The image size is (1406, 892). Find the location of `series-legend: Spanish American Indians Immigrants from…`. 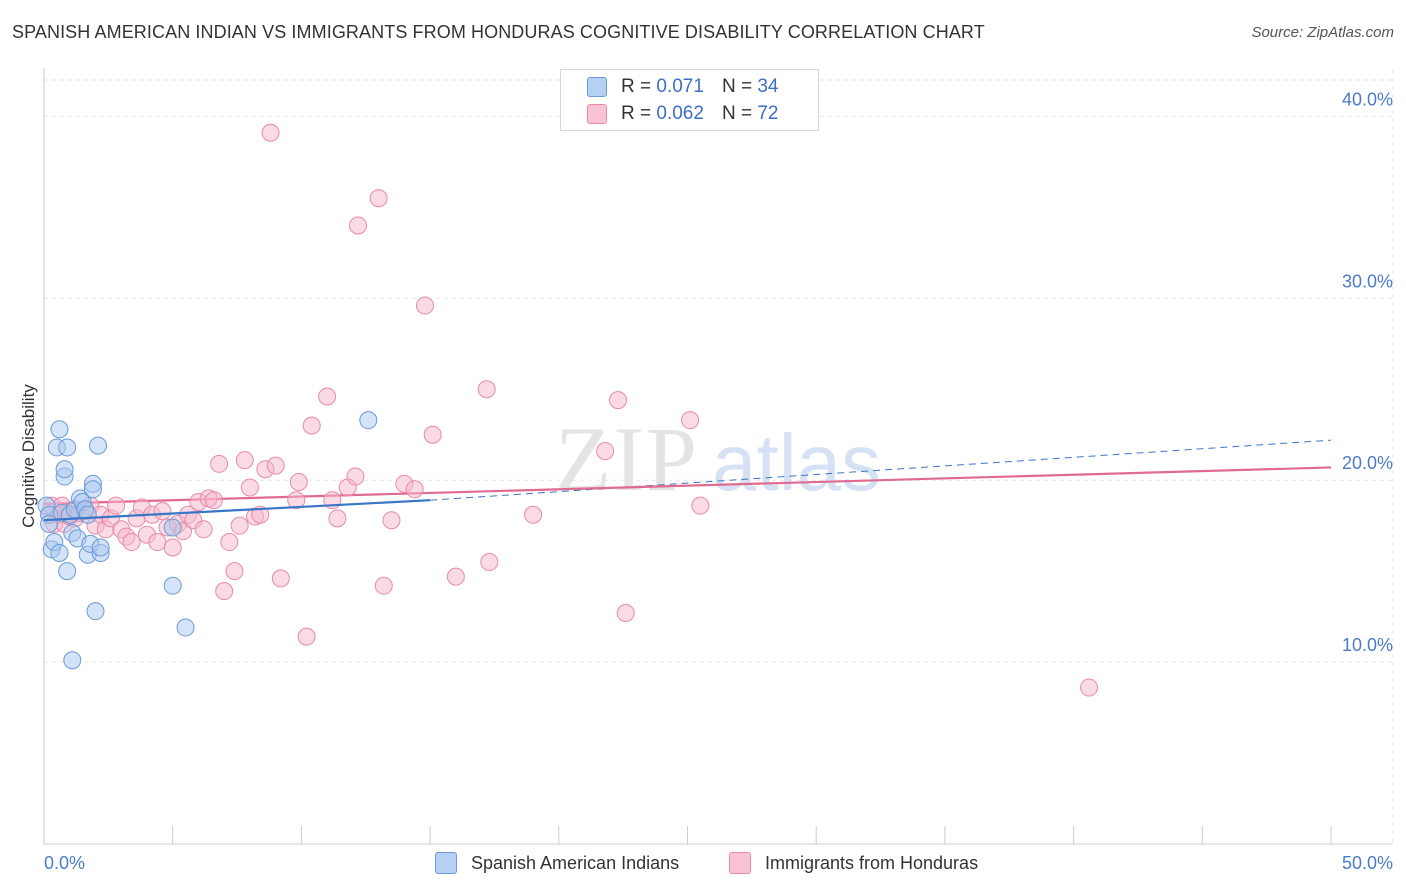

series-legend: Spanish American Indians Immigrants from… is located at coordinates (703, 864).